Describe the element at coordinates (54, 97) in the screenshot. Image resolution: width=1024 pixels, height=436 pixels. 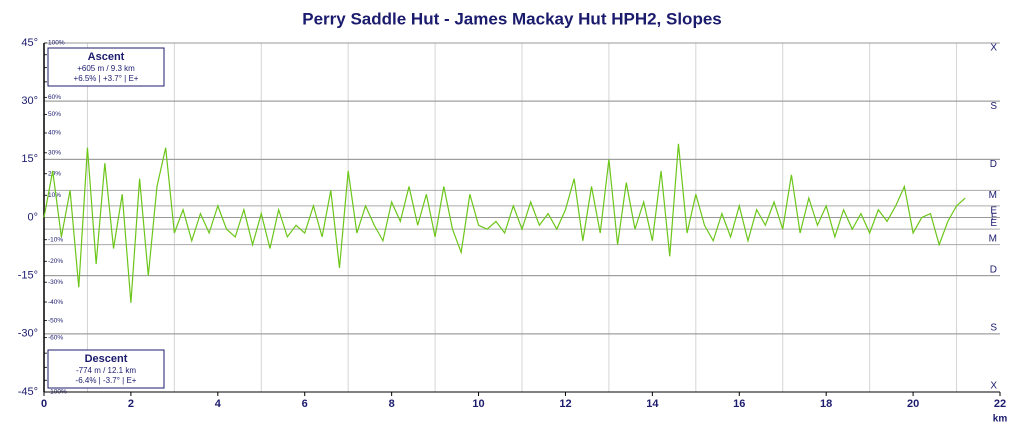
I see `pct-tick-label: 60%` at that location.